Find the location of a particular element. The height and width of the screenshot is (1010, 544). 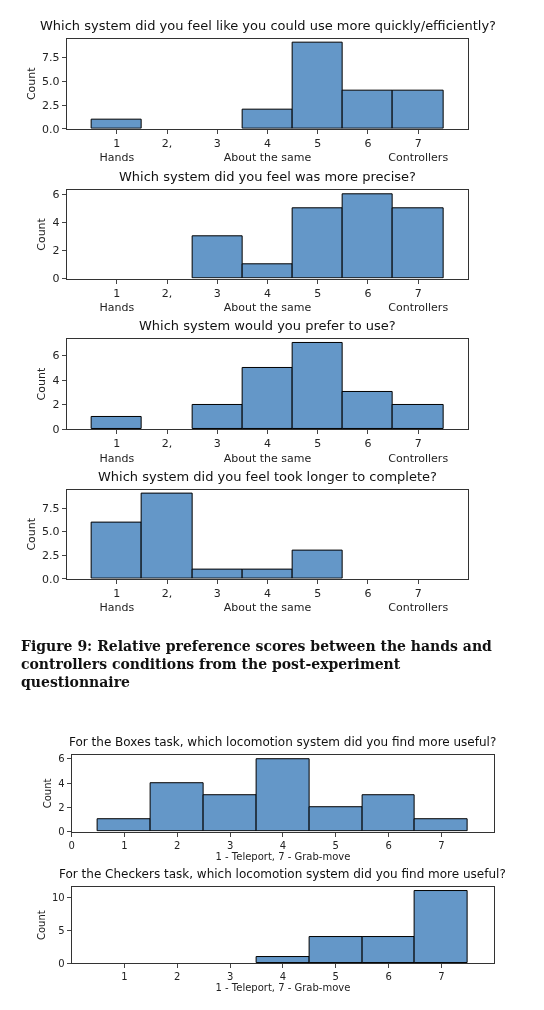

chart-title: For the Boxes task, which locomotion system did you find more useful? is located at coordinates (283, 742).